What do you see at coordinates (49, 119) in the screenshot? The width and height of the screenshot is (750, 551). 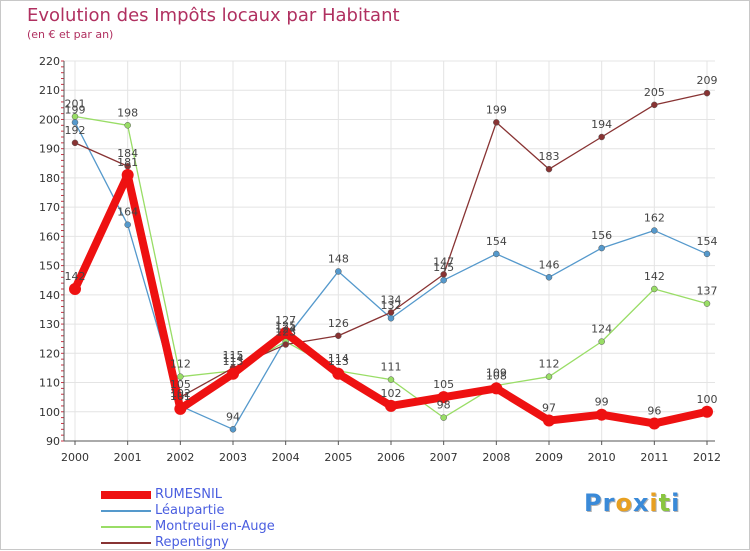 I see `y-tick-label: 200` at bounding box center [49, 119].